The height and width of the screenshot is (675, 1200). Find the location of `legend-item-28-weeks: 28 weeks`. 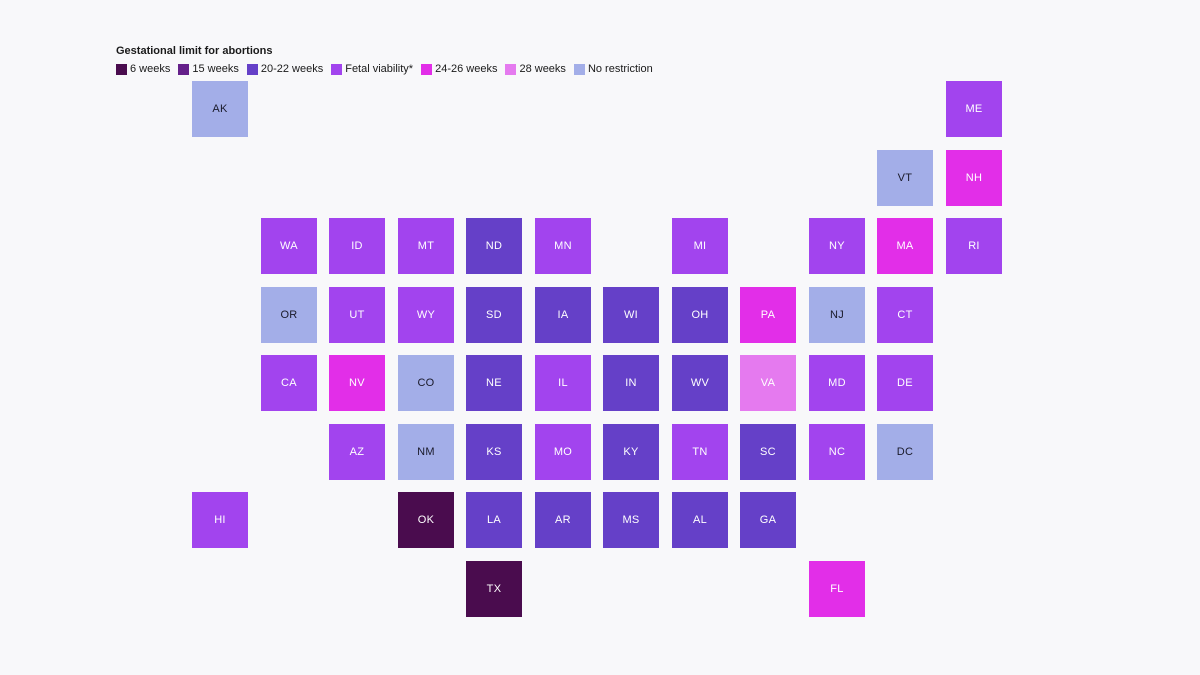

legend-item-28-weeks: 28 weeks is located at coordinates (535, 69).